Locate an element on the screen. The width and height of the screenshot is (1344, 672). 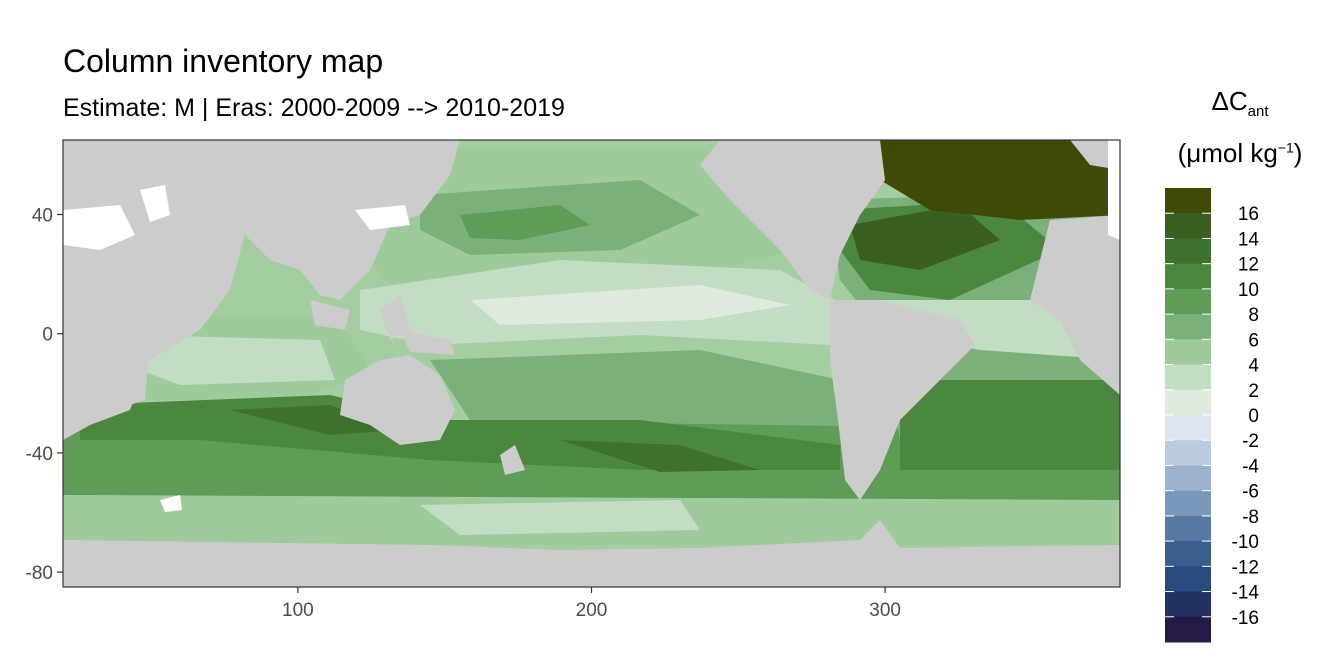
colorbar-label: -16 is located at coordinates (1245, 618).